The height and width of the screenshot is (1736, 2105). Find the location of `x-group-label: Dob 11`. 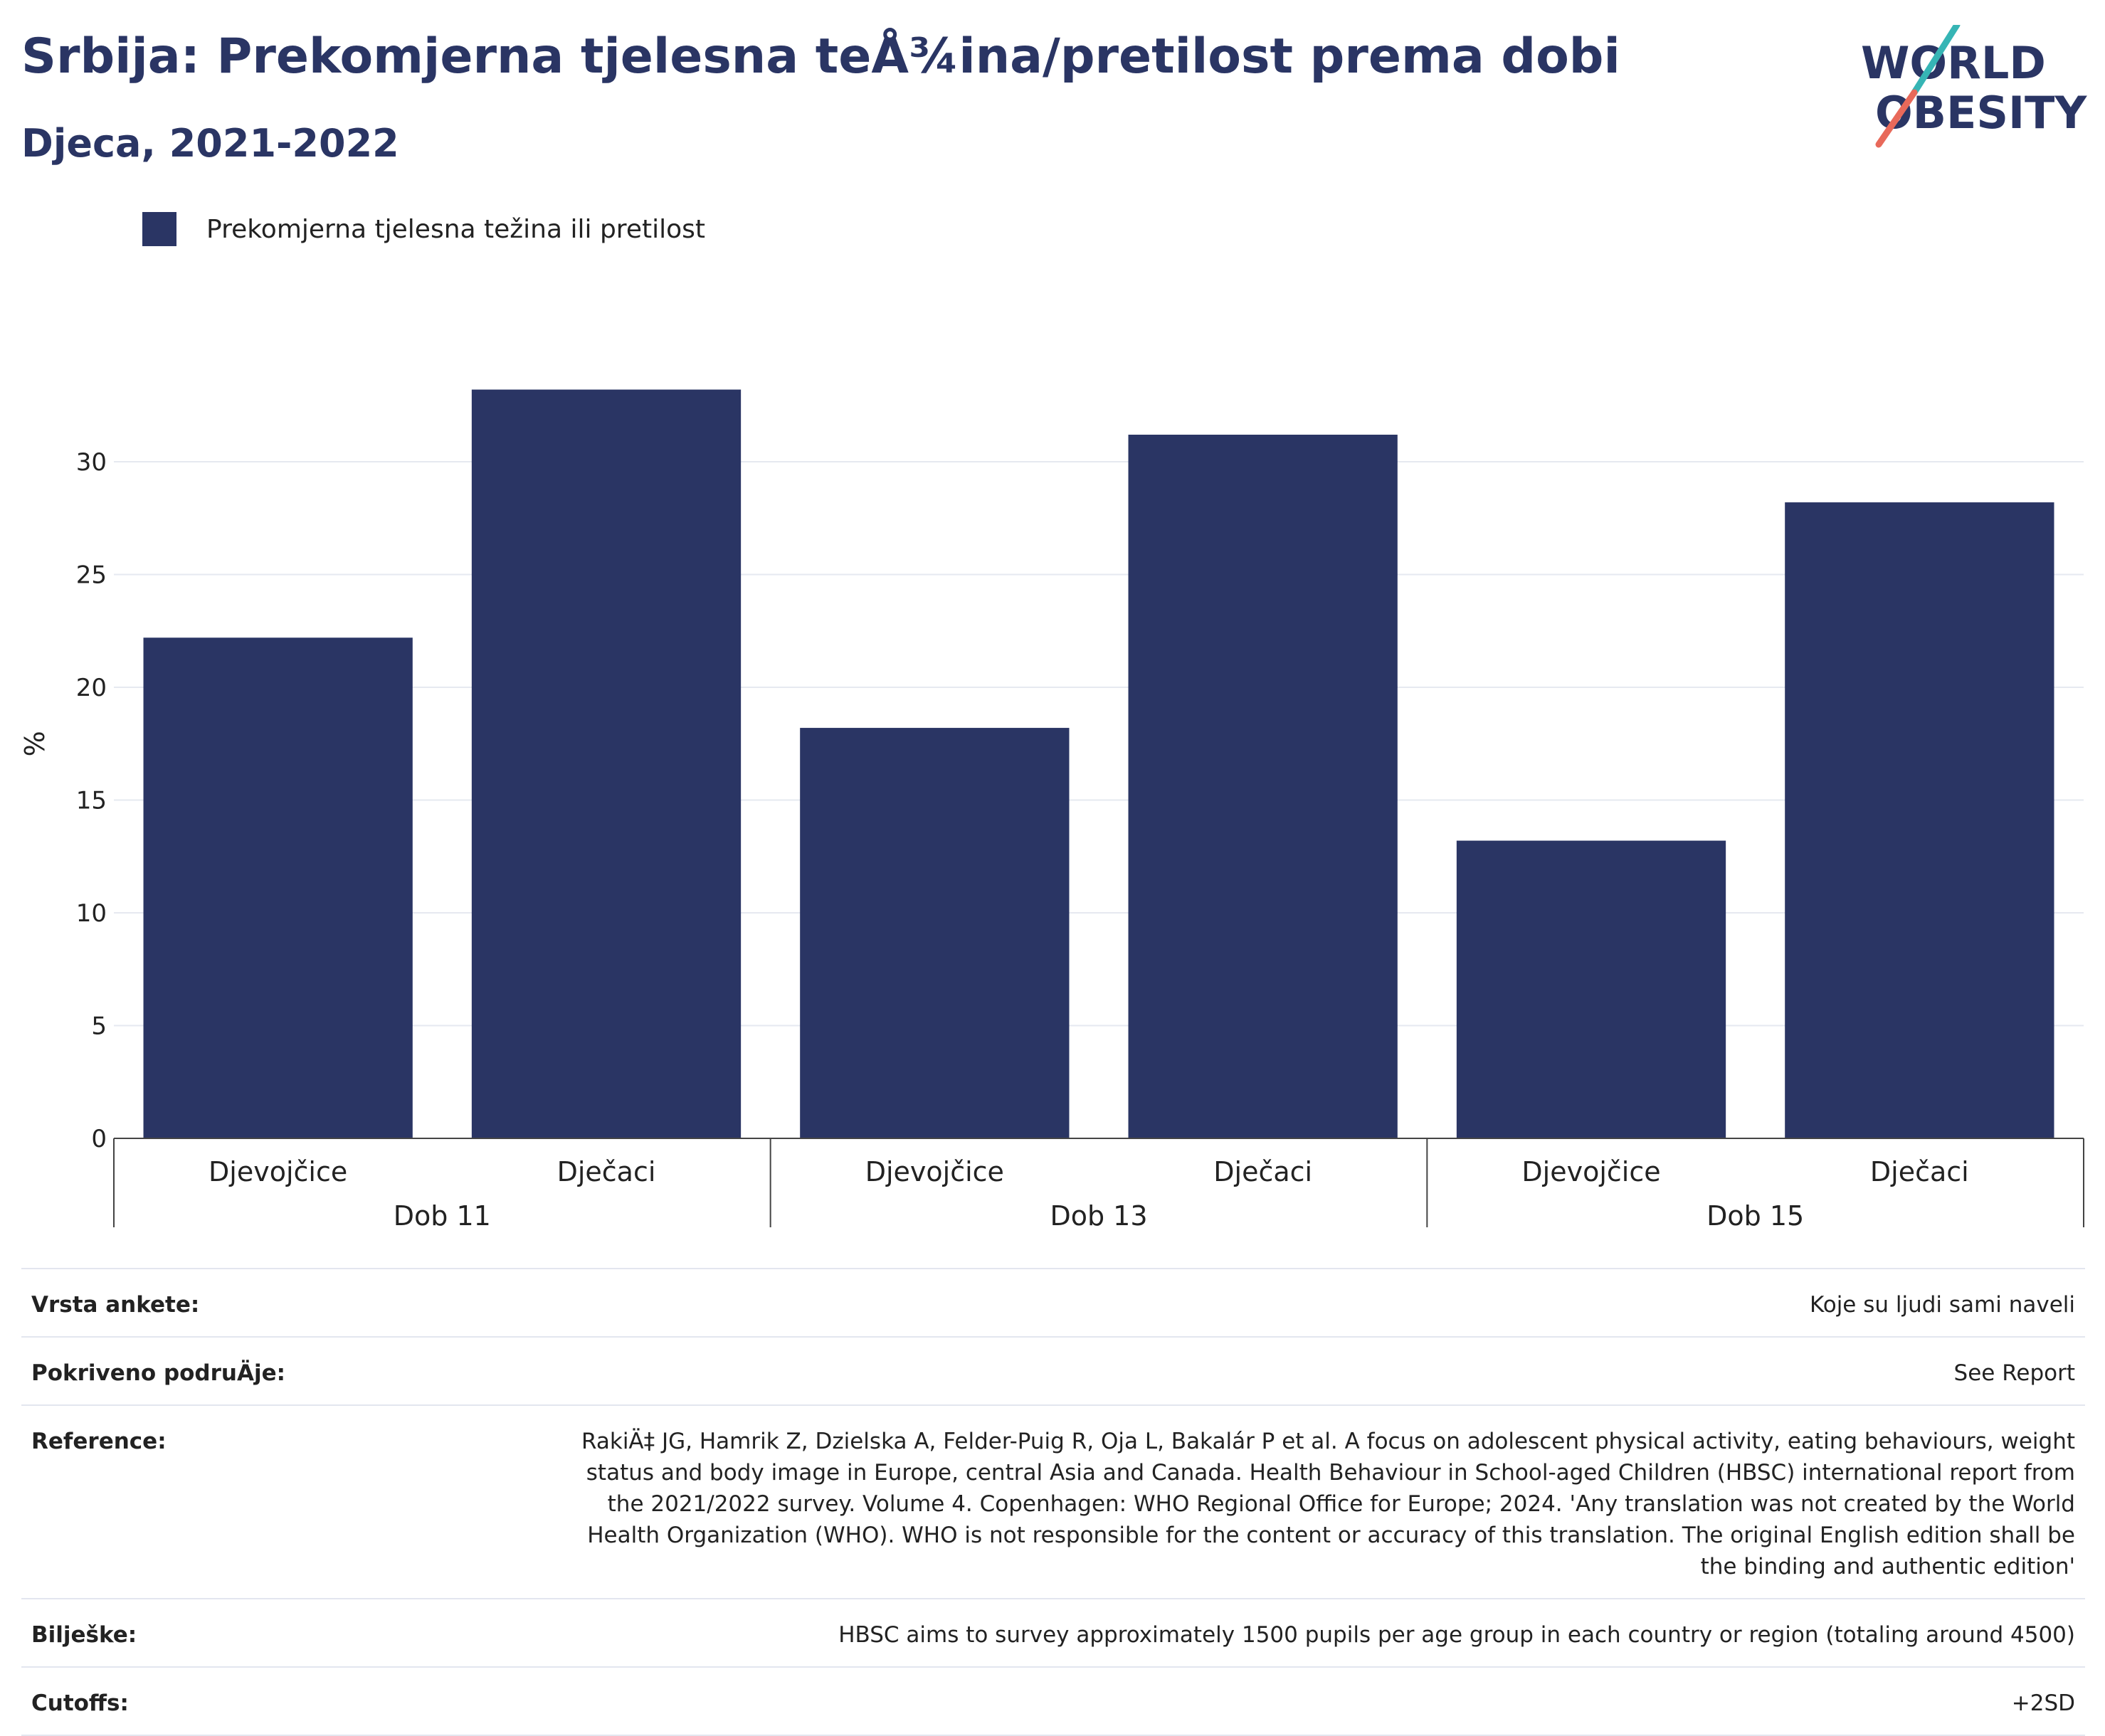

x-group-label: Dob 11 is located at coordinates (442, 1216).